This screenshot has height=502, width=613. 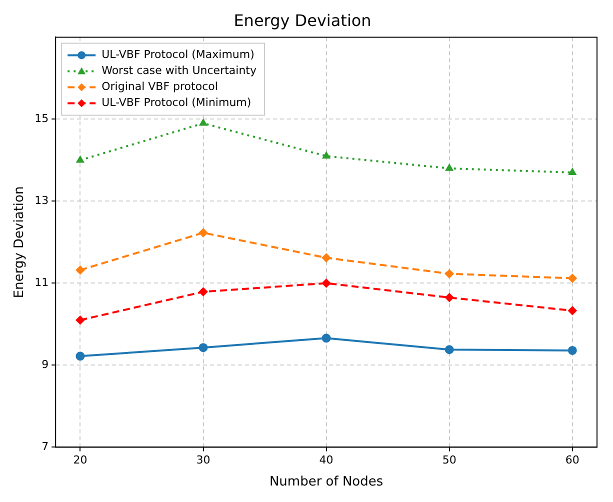 I want to click on y-tick-label: 15, so click(x=41, y=119).